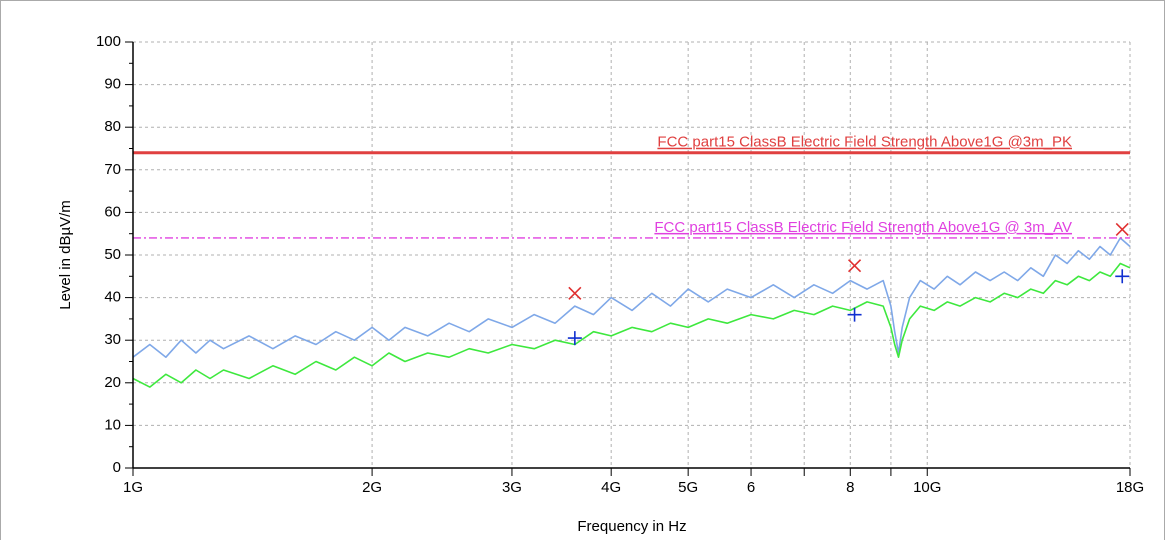 This screenshot has height=540, width=1165. Describe the element at coordinates (1130, 487) in the screenshot. I see `x-tick-label: 18G` at that location.